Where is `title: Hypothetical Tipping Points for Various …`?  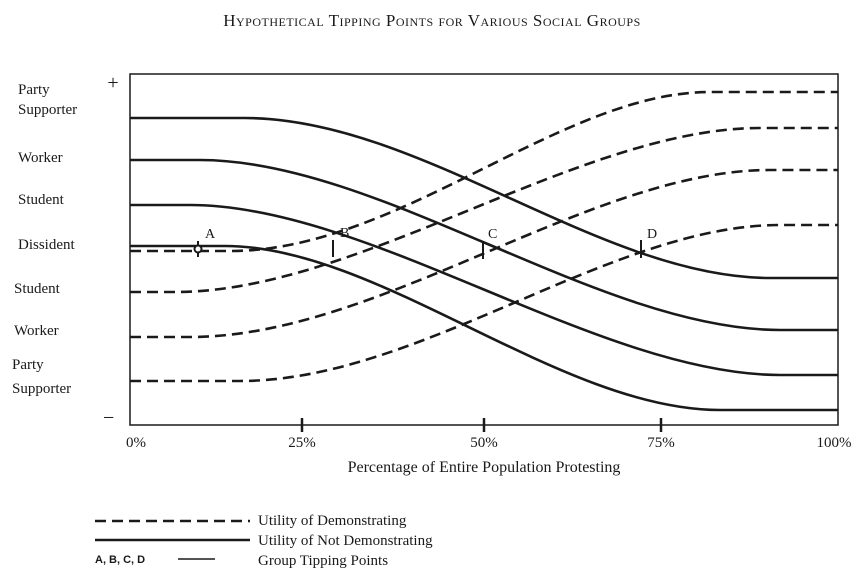
title: Hypothetical Tipping Points for Various … is located at coordinates (432, 20).